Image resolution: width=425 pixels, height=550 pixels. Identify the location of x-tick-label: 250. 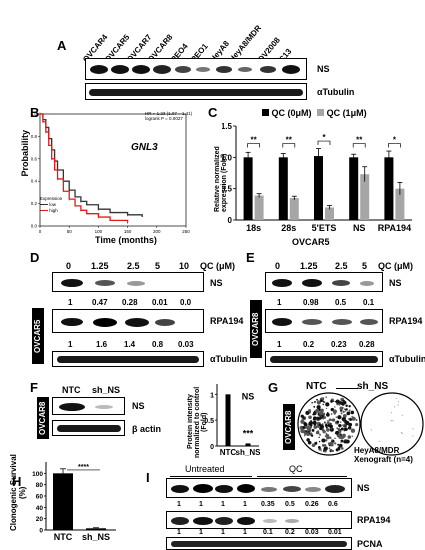
(186, 231).